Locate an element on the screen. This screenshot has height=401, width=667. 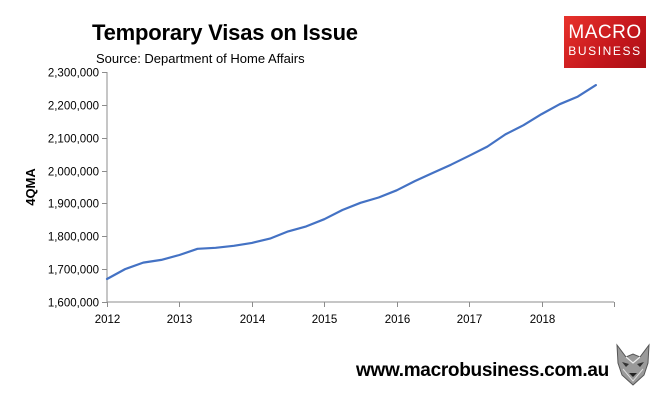
y-tick-label: 1,600,000 is located at coordinates (73, 304).